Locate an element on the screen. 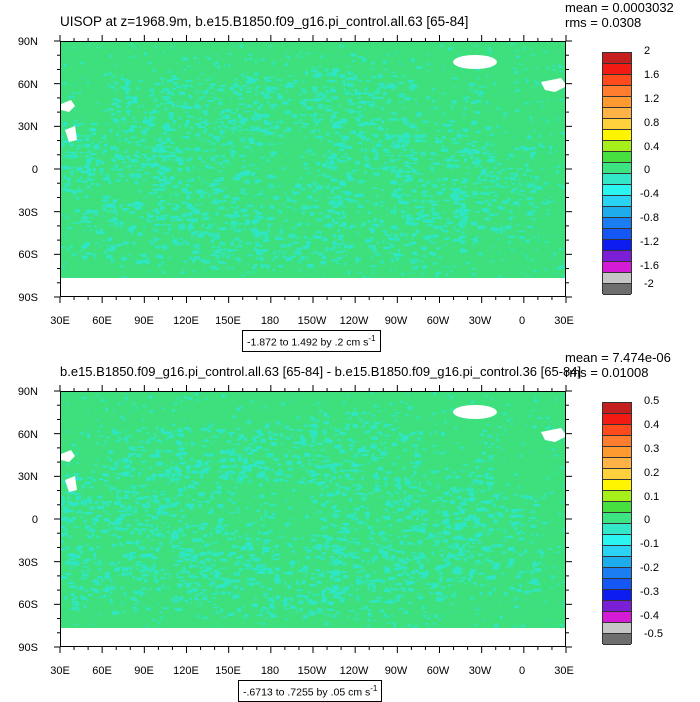 The height and width of the screenshot is (702, 700). x-tick-label: 90E is located at coordinates (144, 321).